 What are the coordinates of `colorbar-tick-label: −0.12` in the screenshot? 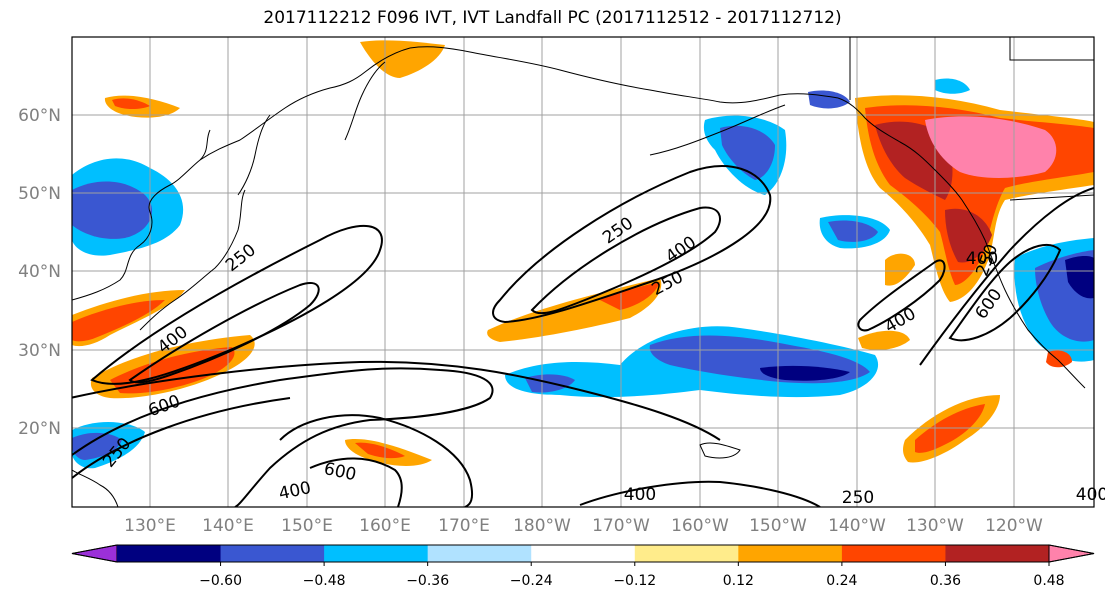 It's located at (634, 581).